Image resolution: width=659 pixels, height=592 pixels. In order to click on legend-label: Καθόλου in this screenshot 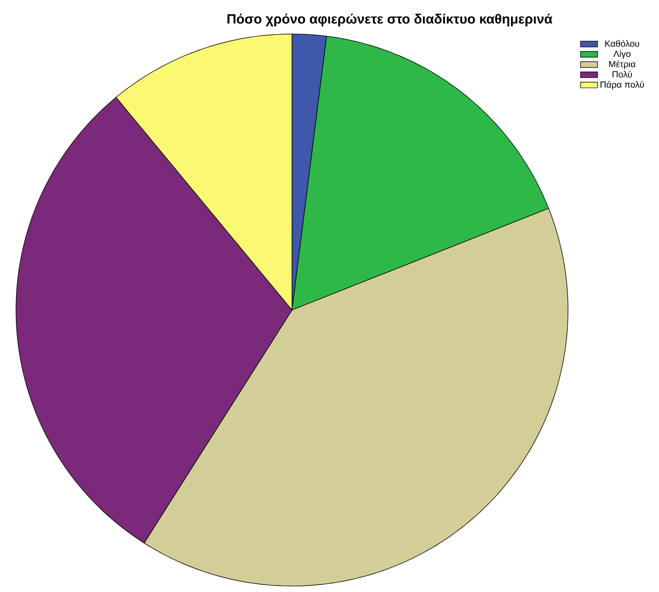, I will do `click(622, 43)`.